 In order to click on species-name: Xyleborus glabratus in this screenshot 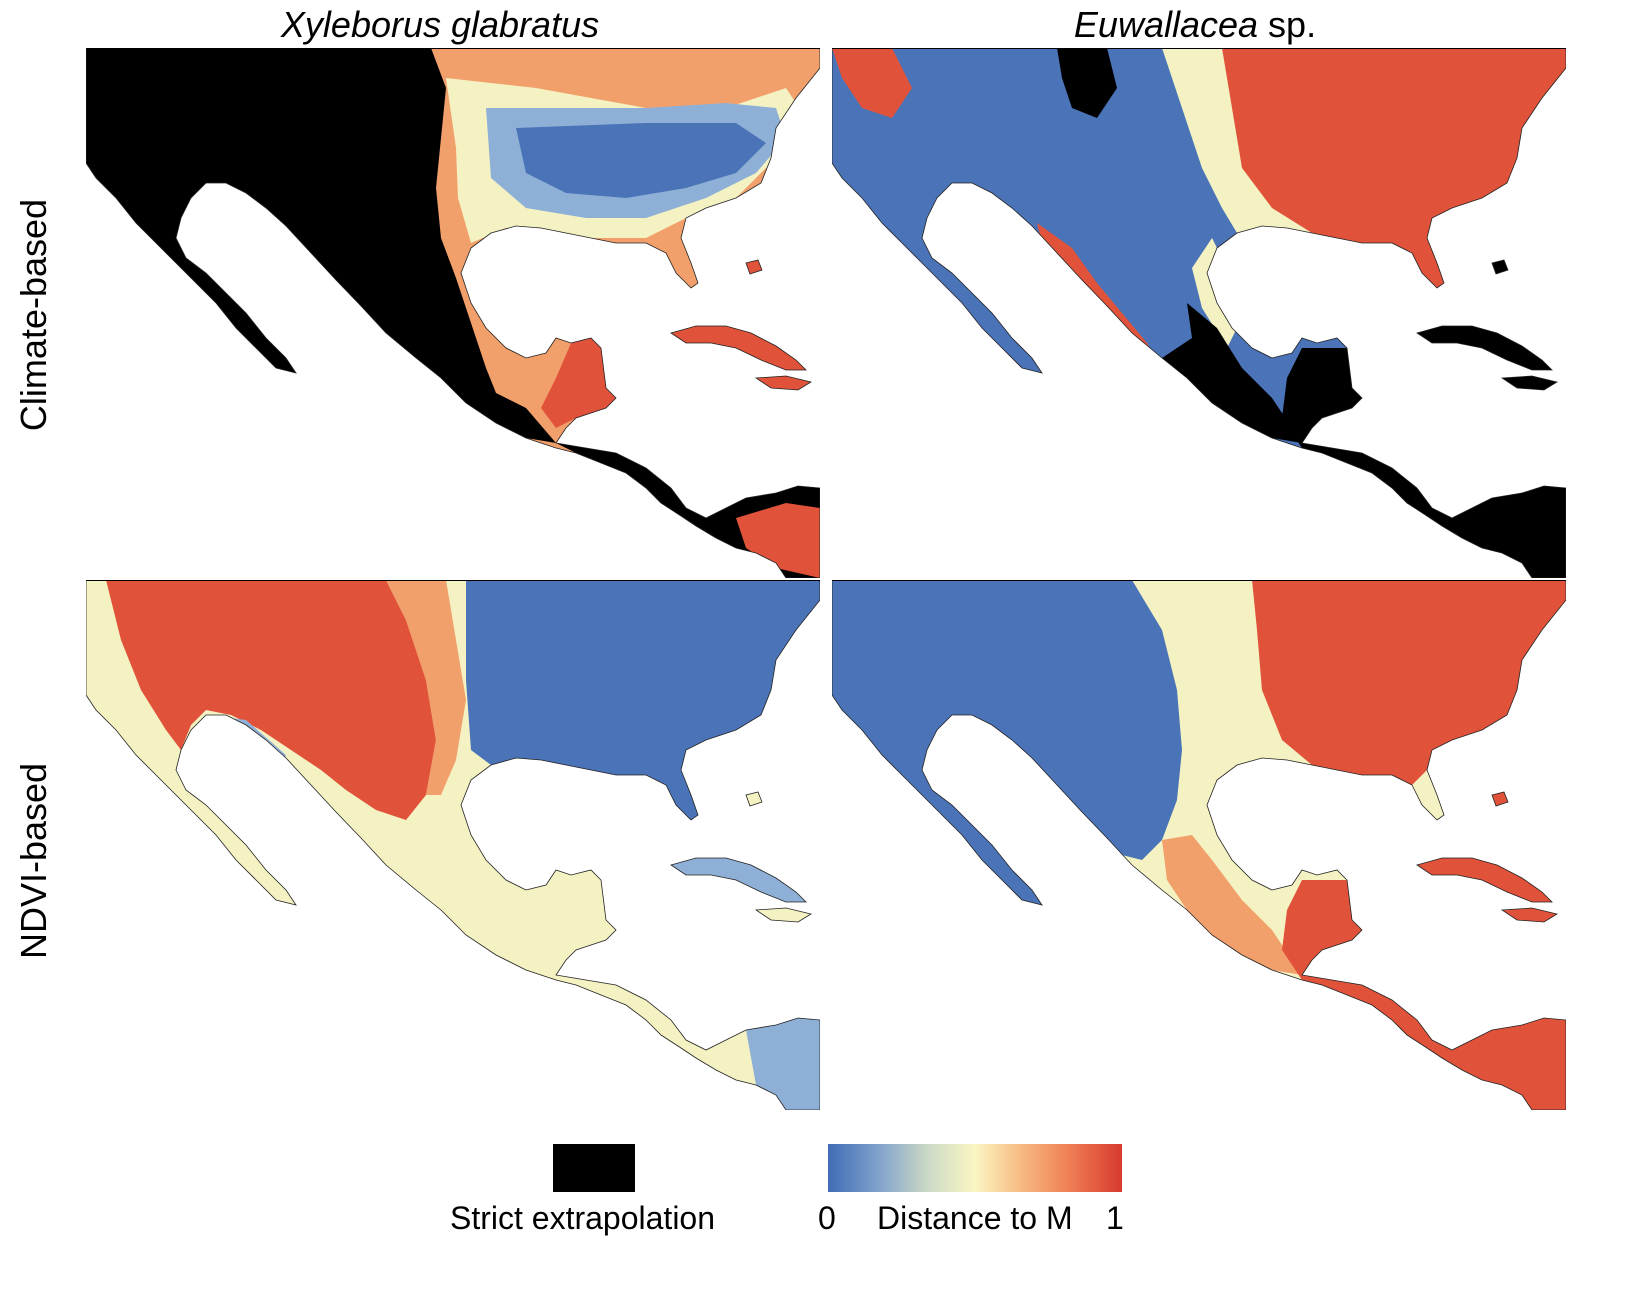, I will do `click(440, 24)`.